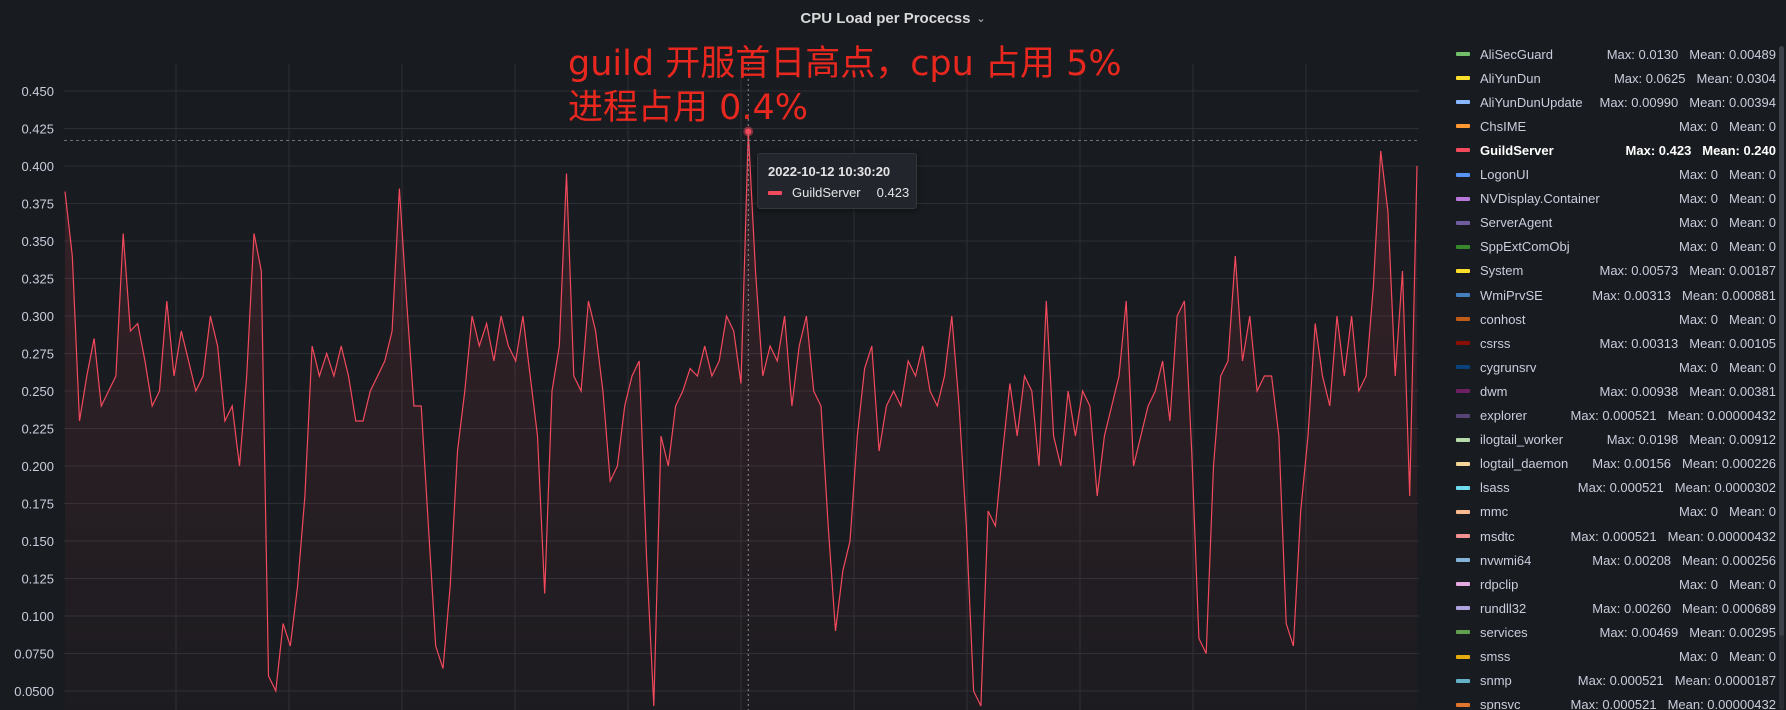  Describe the element at coordinates (1613, 319) in the screenshot. I see `legend-item-conhost: conhost Max: 0 Mean: 0` at that location.